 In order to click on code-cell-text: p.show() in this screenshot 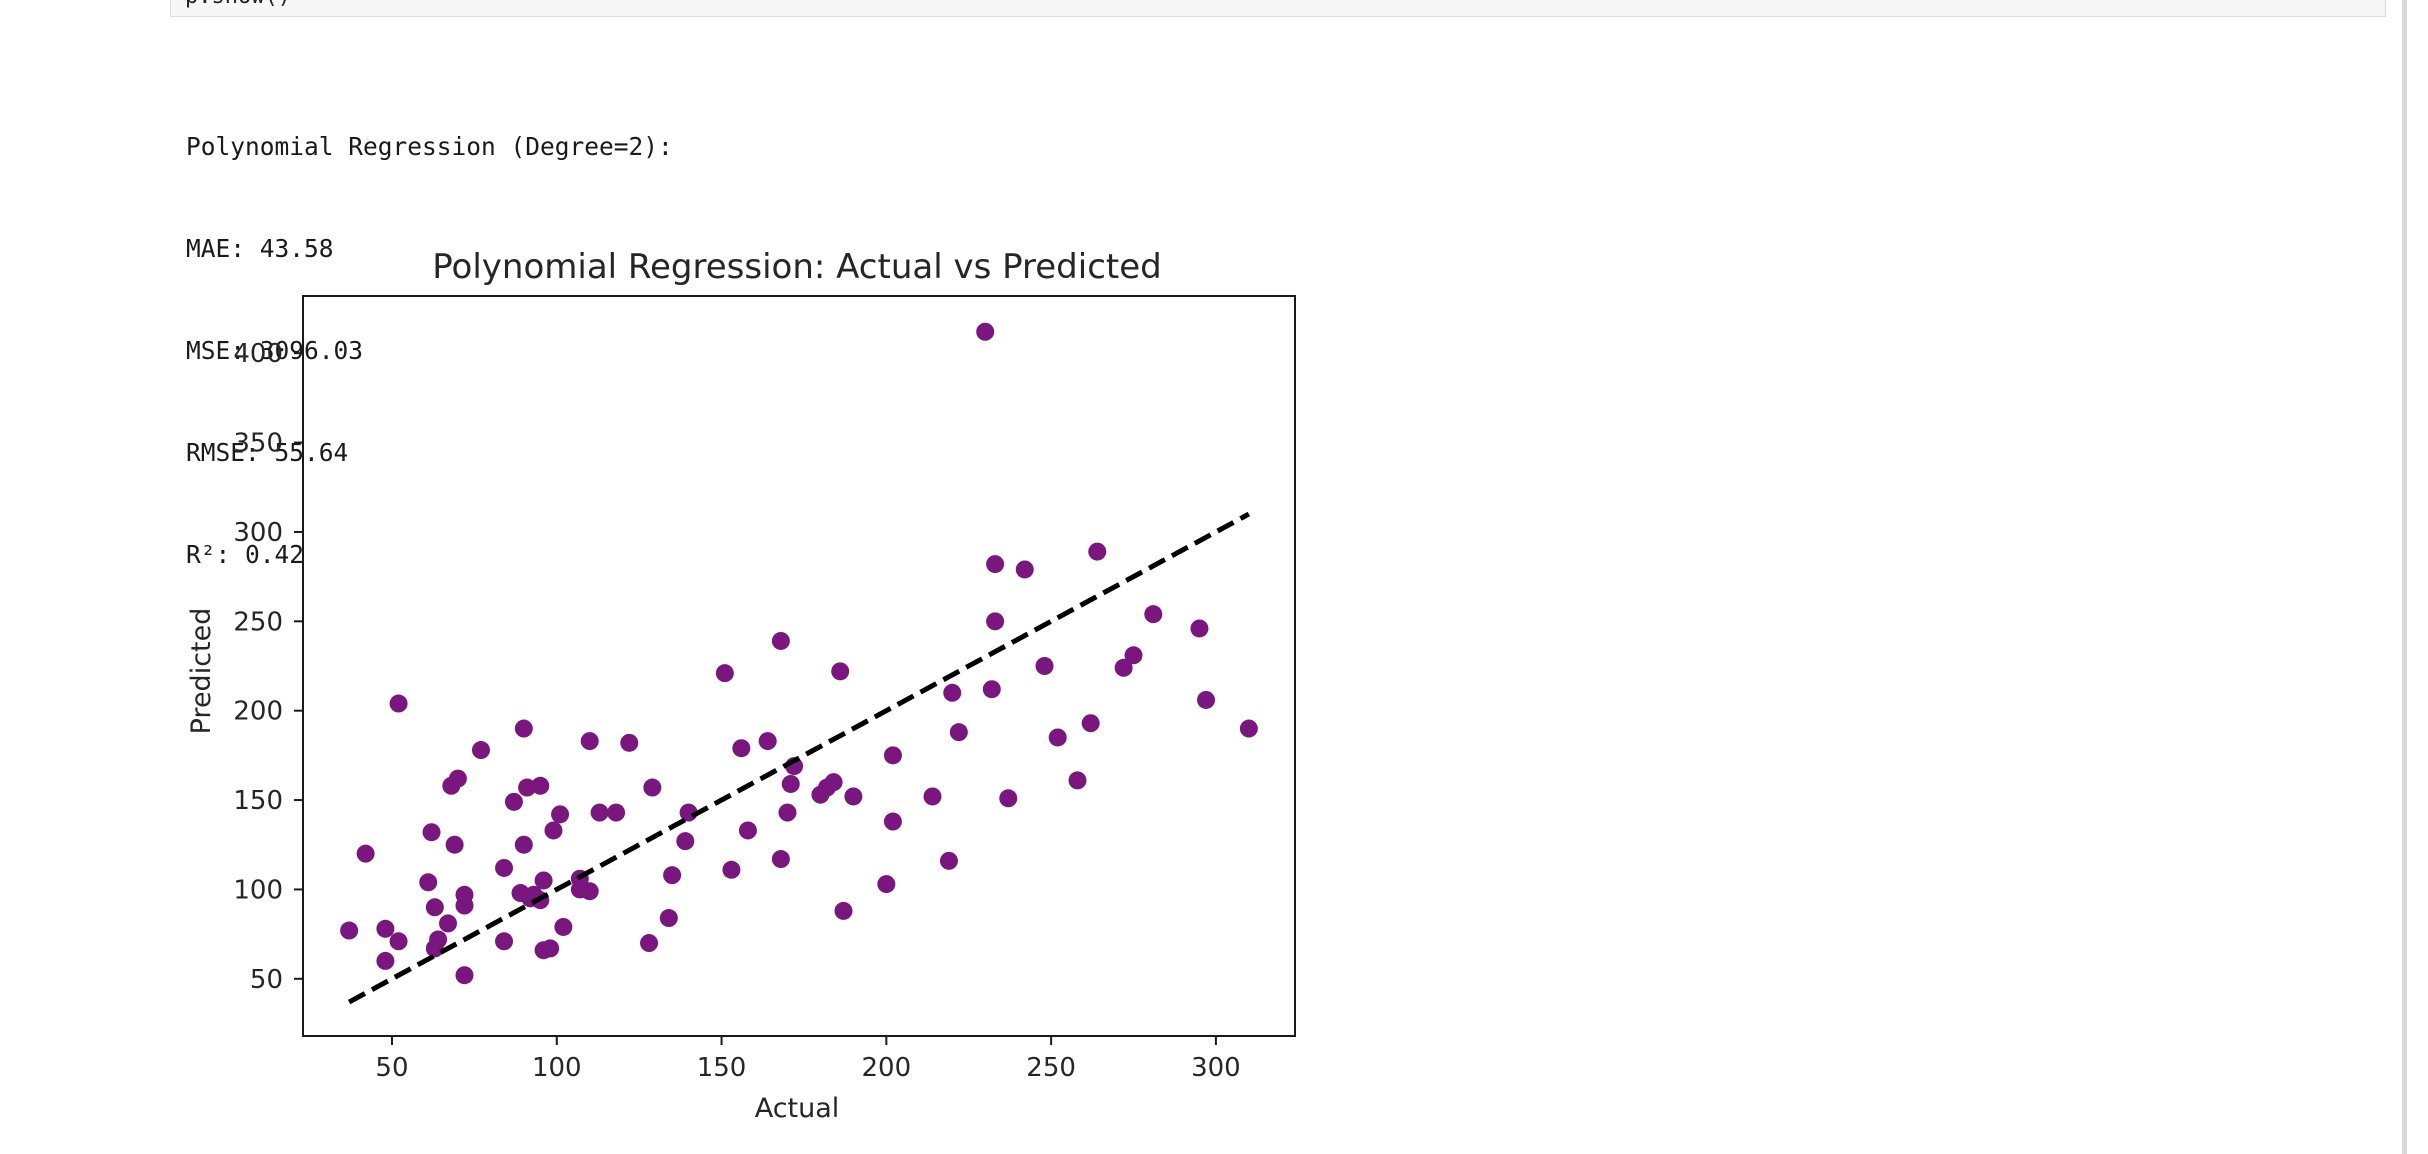, I will do `click(238, 4)`.